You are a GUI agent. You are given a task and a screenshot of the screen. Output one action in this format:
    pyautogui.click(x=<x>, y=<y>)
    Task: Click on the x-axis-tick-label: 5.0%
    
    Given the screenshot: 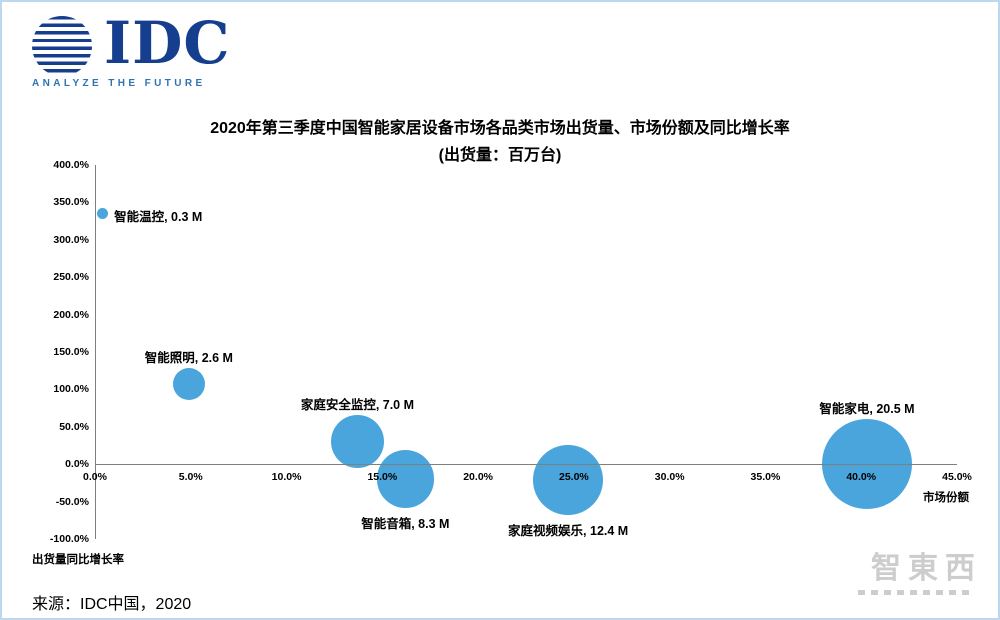 What is the action you would take?
    pyautogui.click(x=190, y=477)
    